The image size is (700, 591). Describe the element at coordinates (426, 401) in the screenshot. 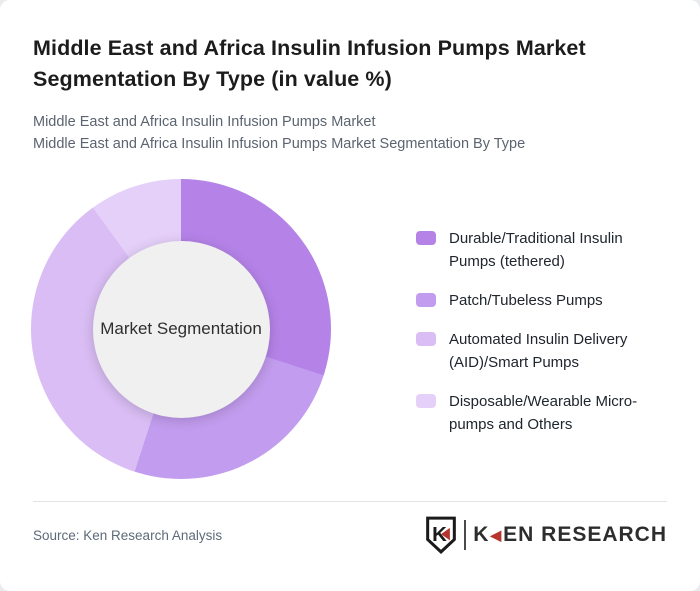

I see `legend-swatch-disposable` at that location.